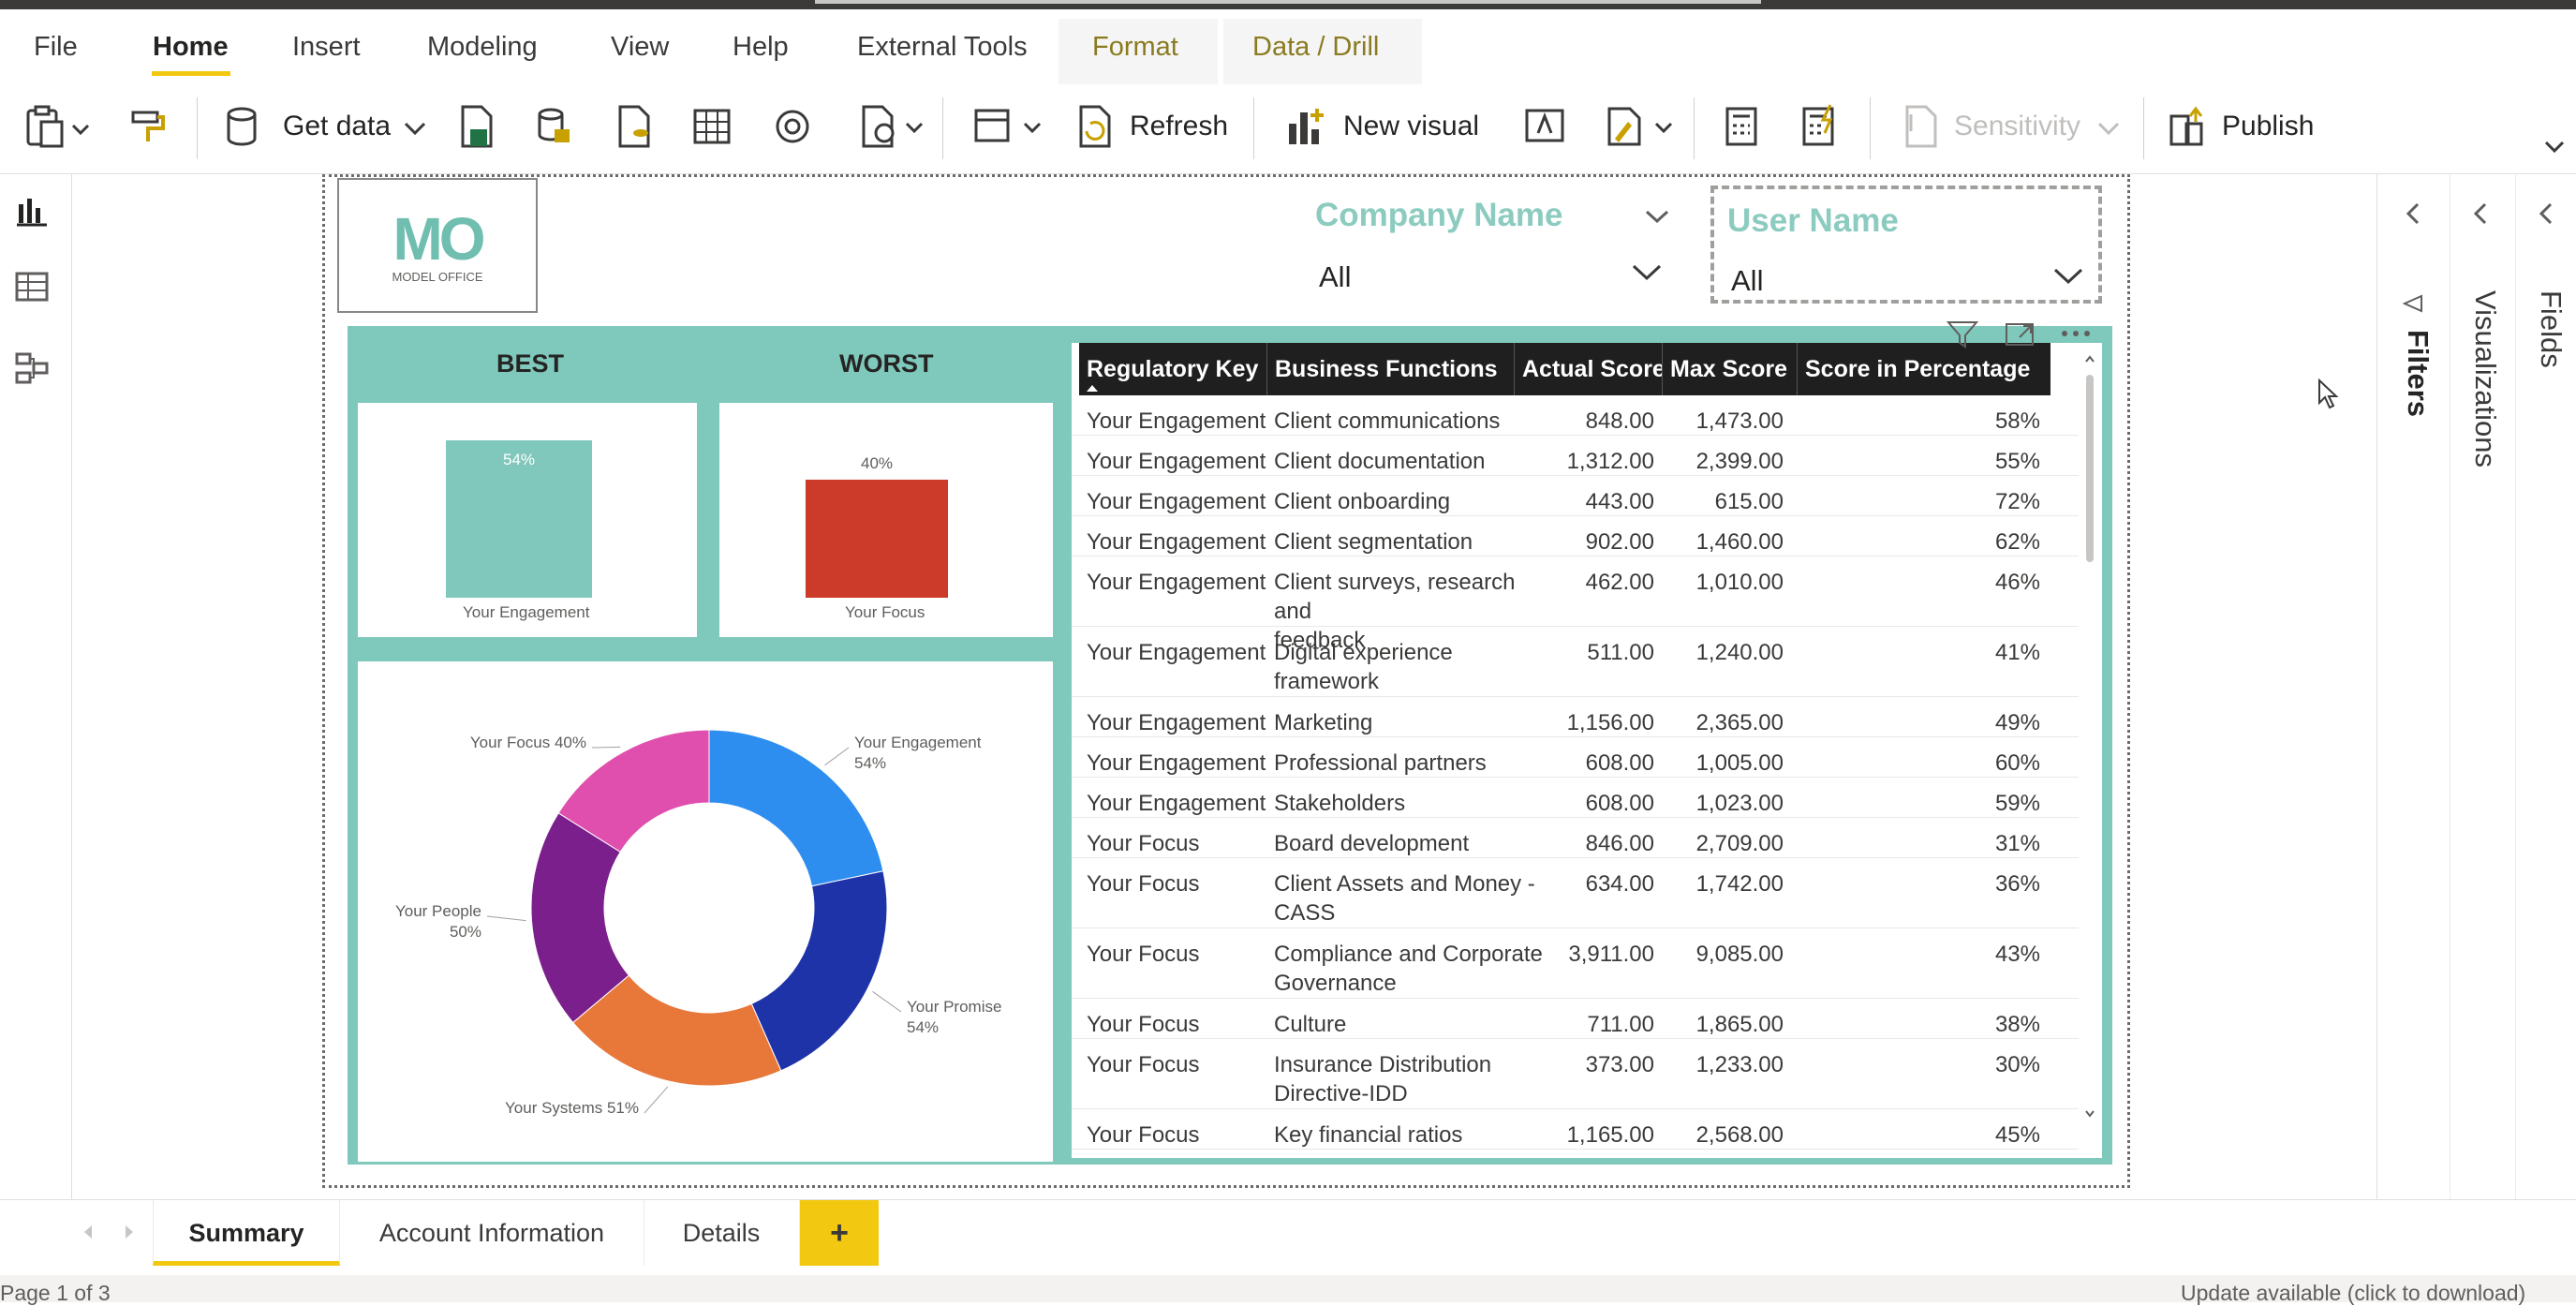  I want to click on menu-format: Format, so click(1135, 47).